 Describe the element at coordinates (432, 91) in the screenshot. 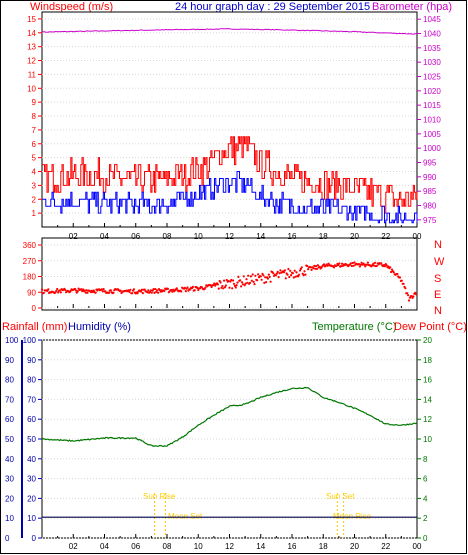

I see `baro-tick-label: 1020` at that location.